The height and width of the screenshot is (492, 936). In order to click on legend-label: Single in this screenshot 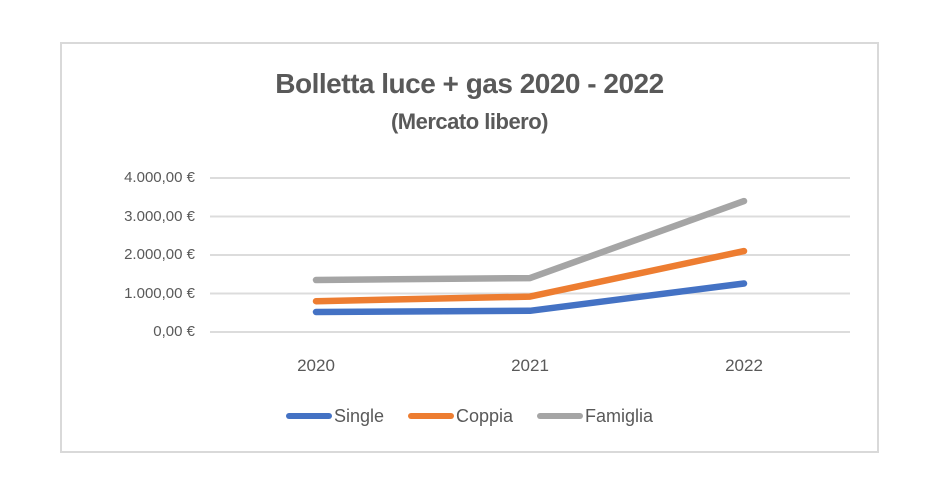, I will do `click(358, 416)`.